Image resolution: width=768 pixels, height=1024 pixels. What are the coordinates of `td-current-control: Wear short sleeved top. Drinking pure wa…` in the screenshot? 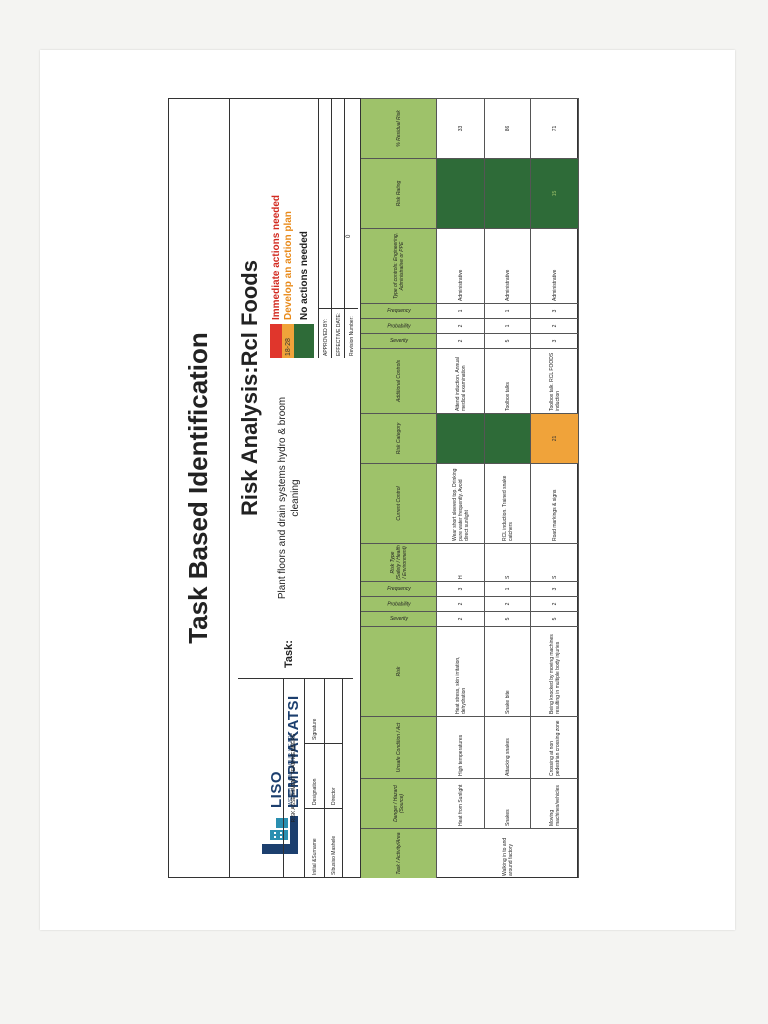 It's located at (461, 503).